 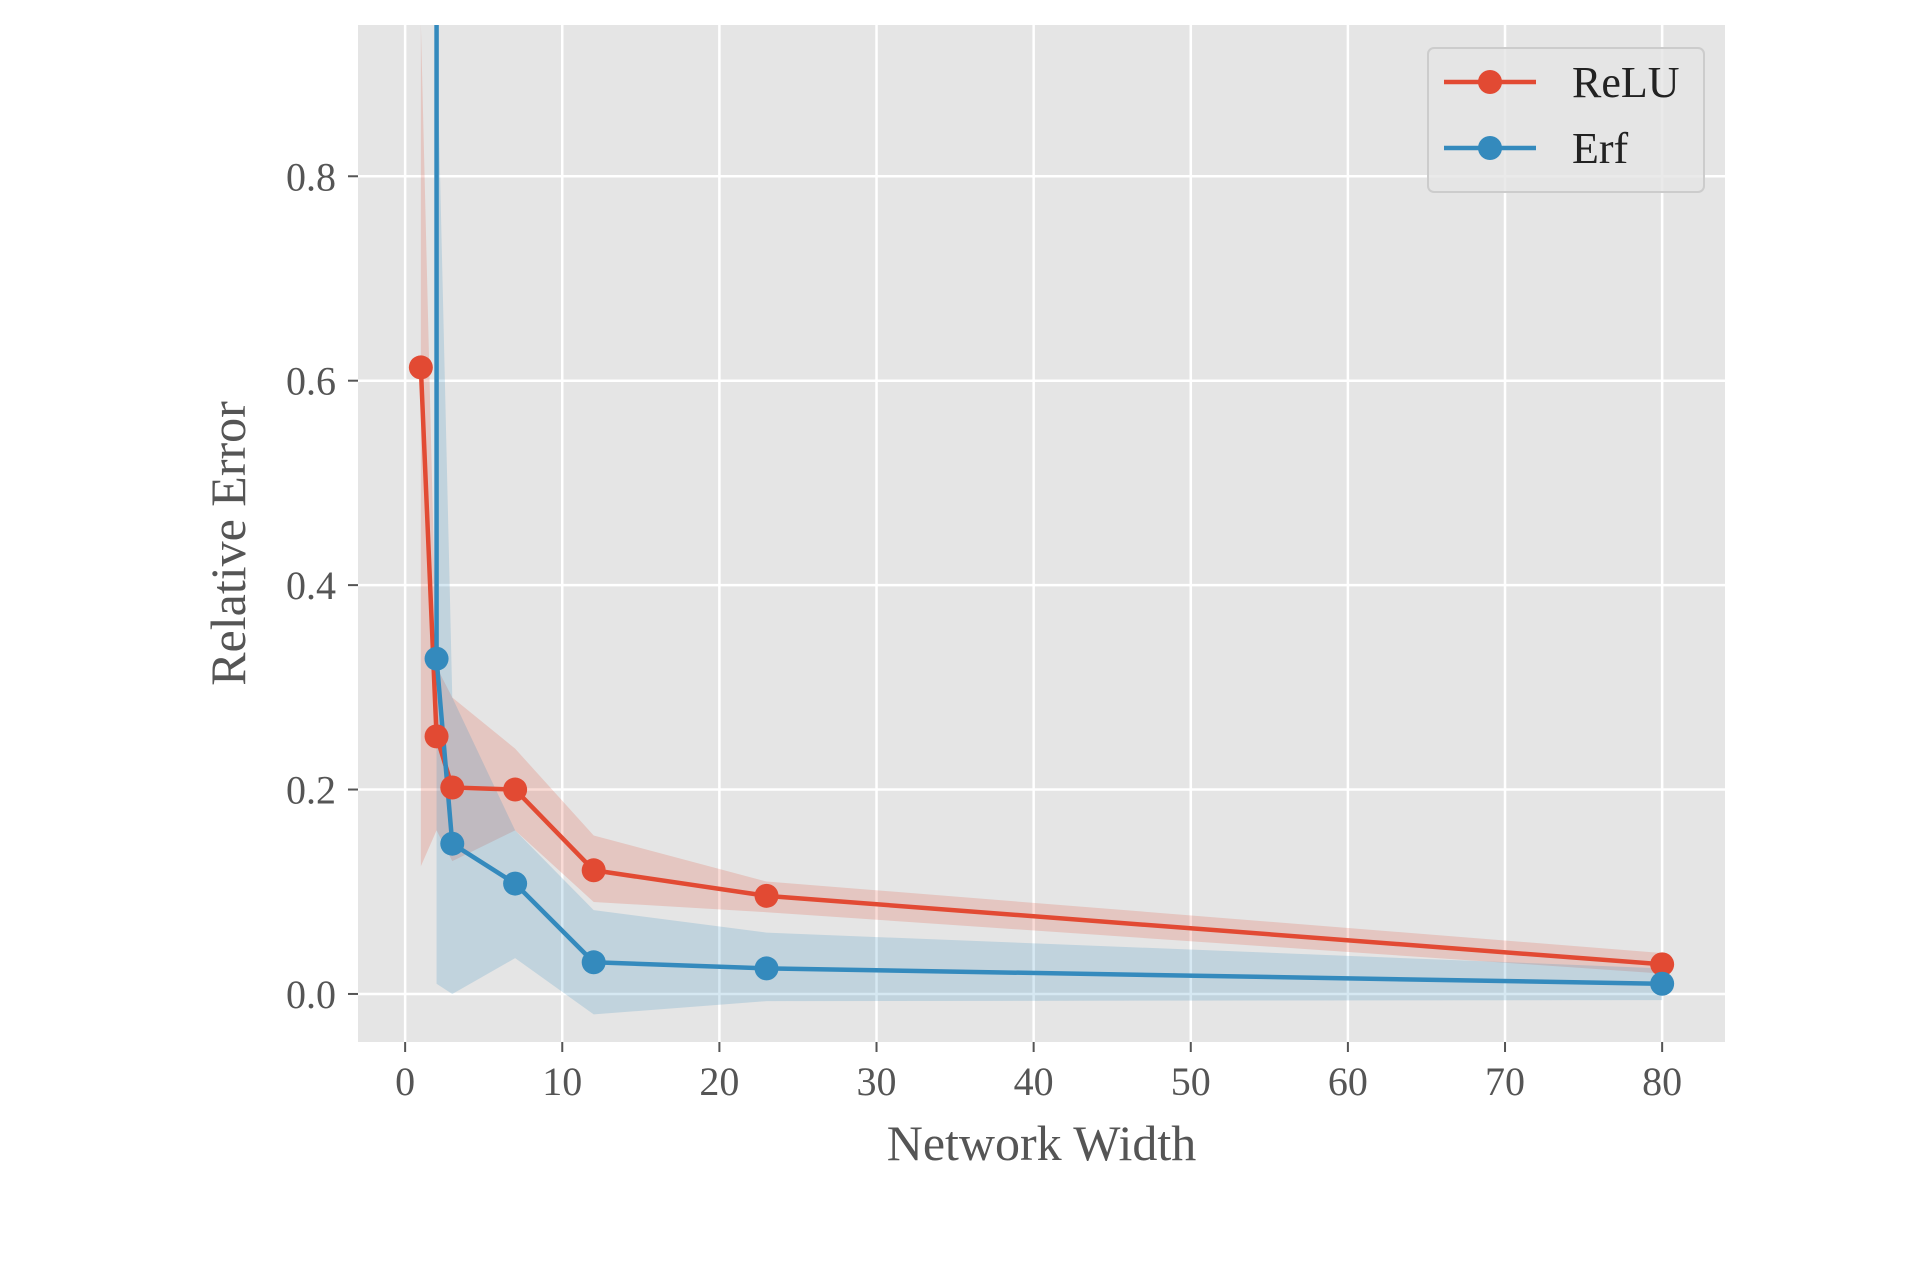 What do you see at coordinates (1490, 148) in the screenshot?
I see `legend-marker-erf` at bounding box center [1490, 148].